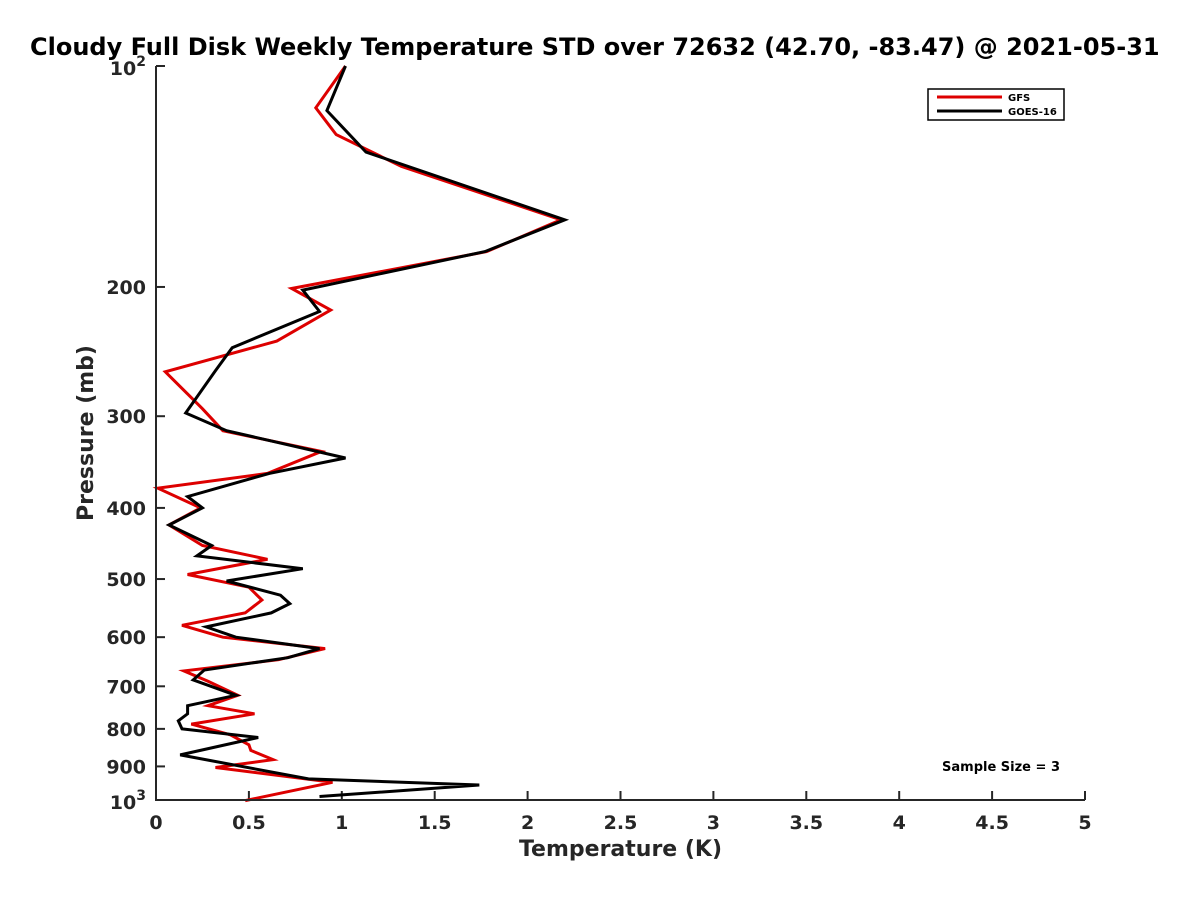 The width and height of the screenshot is (1200, 900). I want to click on legend: GFS GOES-16, so click(996, 104).